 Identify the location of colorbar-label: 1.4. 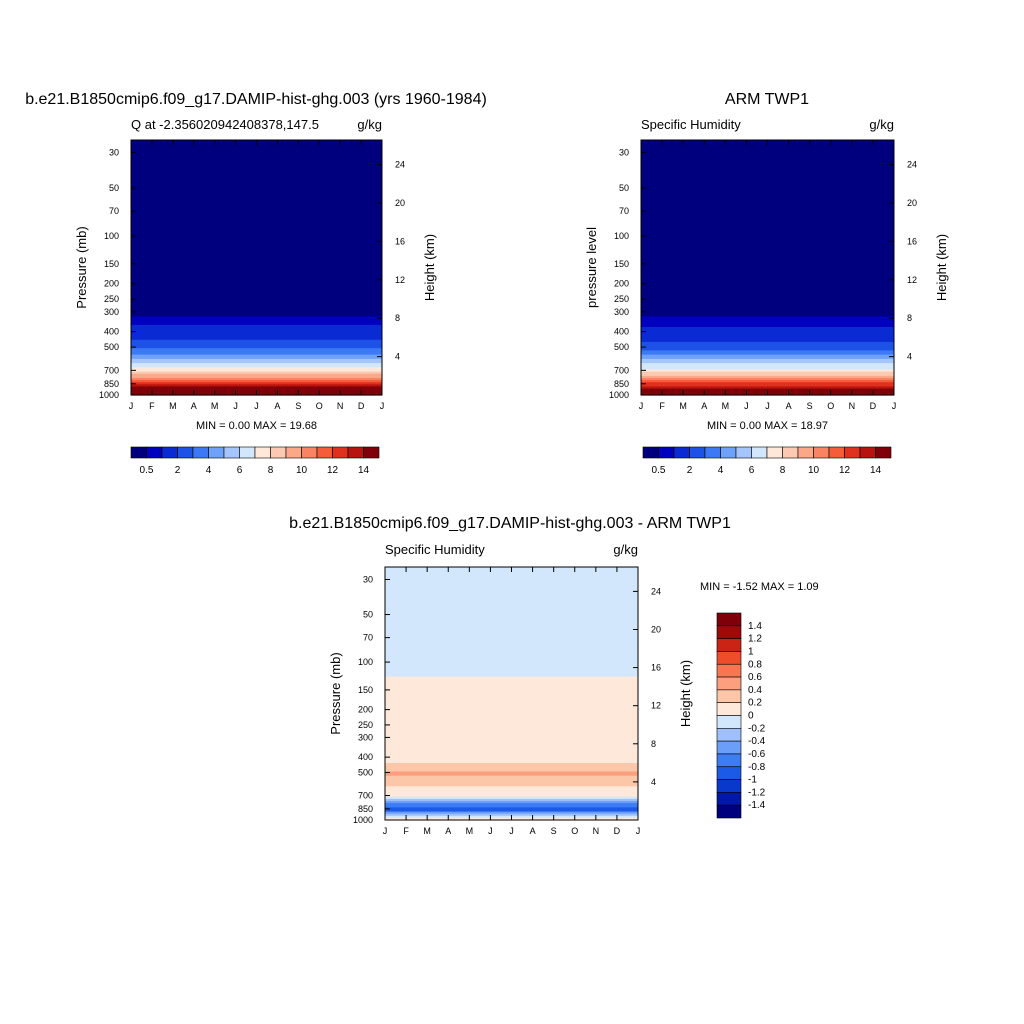
(755, 626).